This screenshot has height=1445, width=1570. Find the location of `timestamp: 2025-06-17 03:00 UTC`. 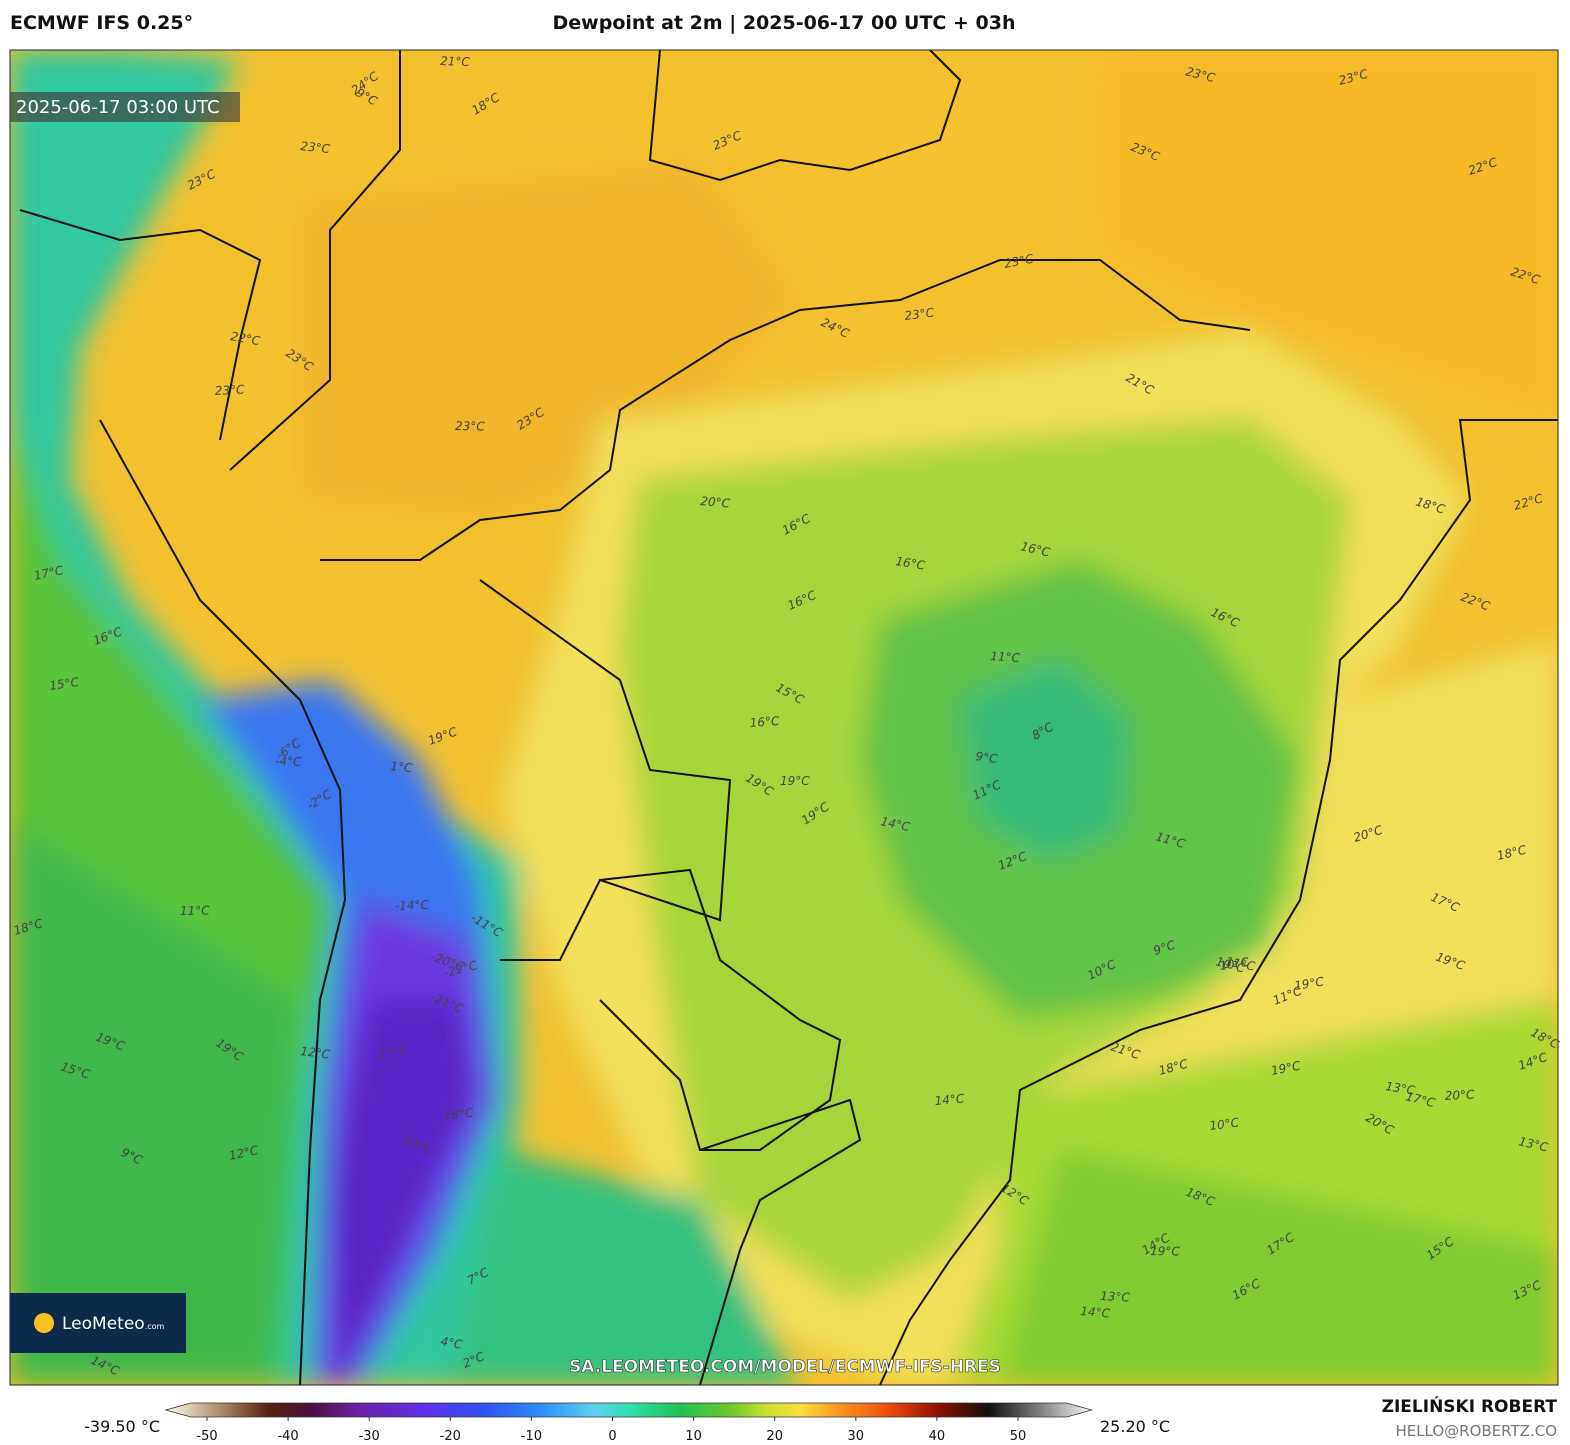

timestamp: 2025-06-17 03:00 UTC is located at coordinates (118, 107).